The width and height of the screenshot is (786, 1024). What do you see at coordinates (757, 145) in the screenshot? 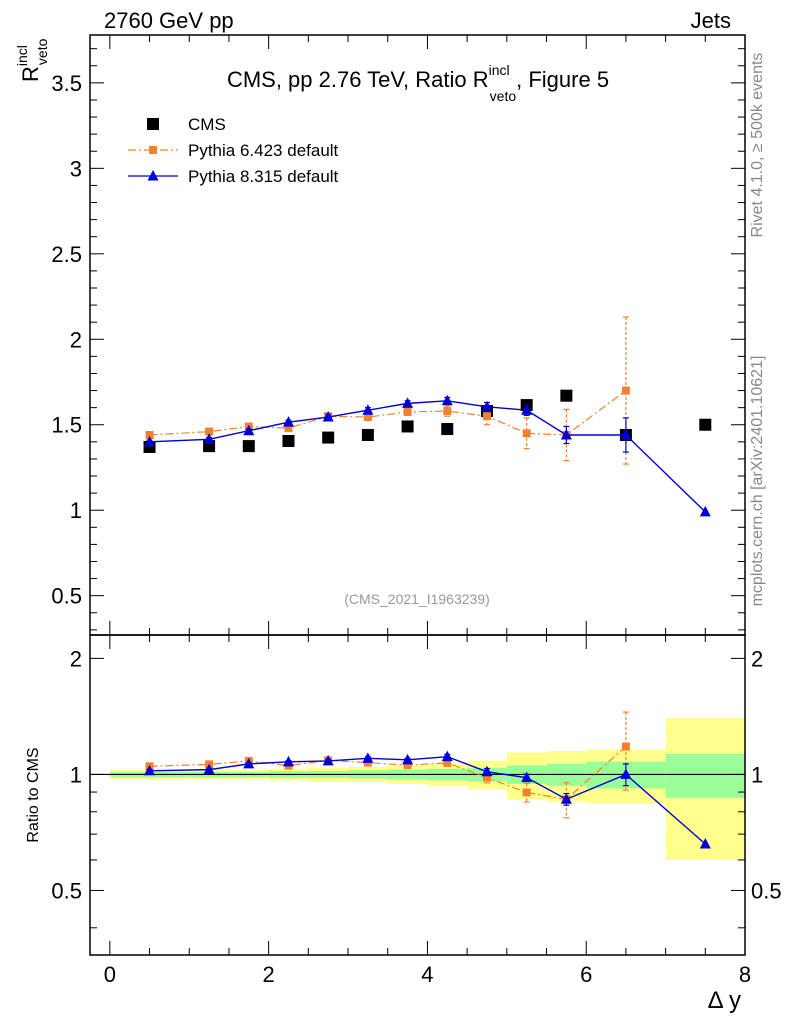
I see `rivet-label: Rivet 4.1.0, ≥ 500k events` at bounding box center [757, 145].